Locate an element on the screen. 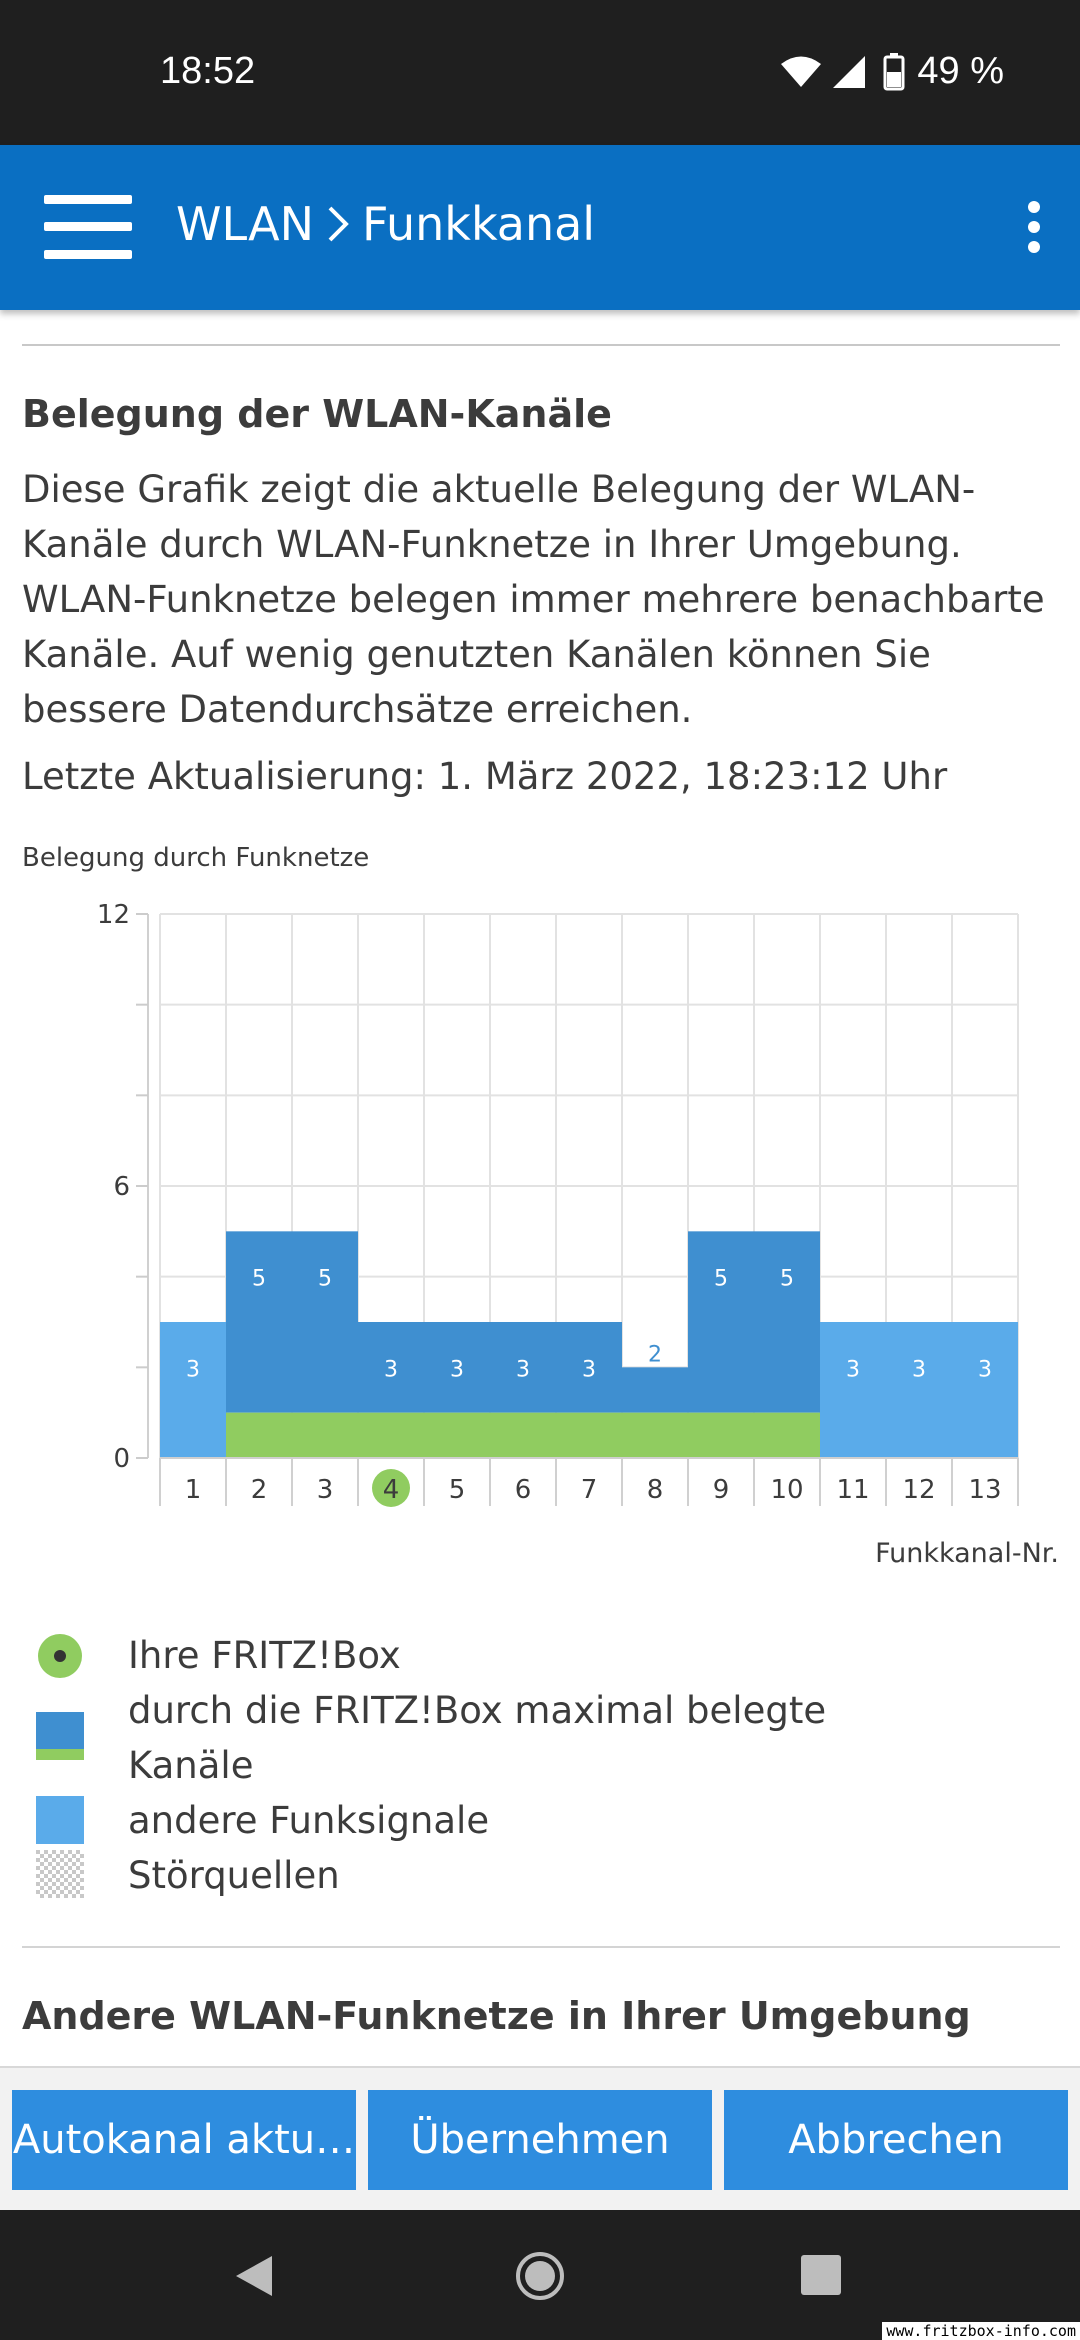  own-channel-marker is located at coordinates (391, 1488).